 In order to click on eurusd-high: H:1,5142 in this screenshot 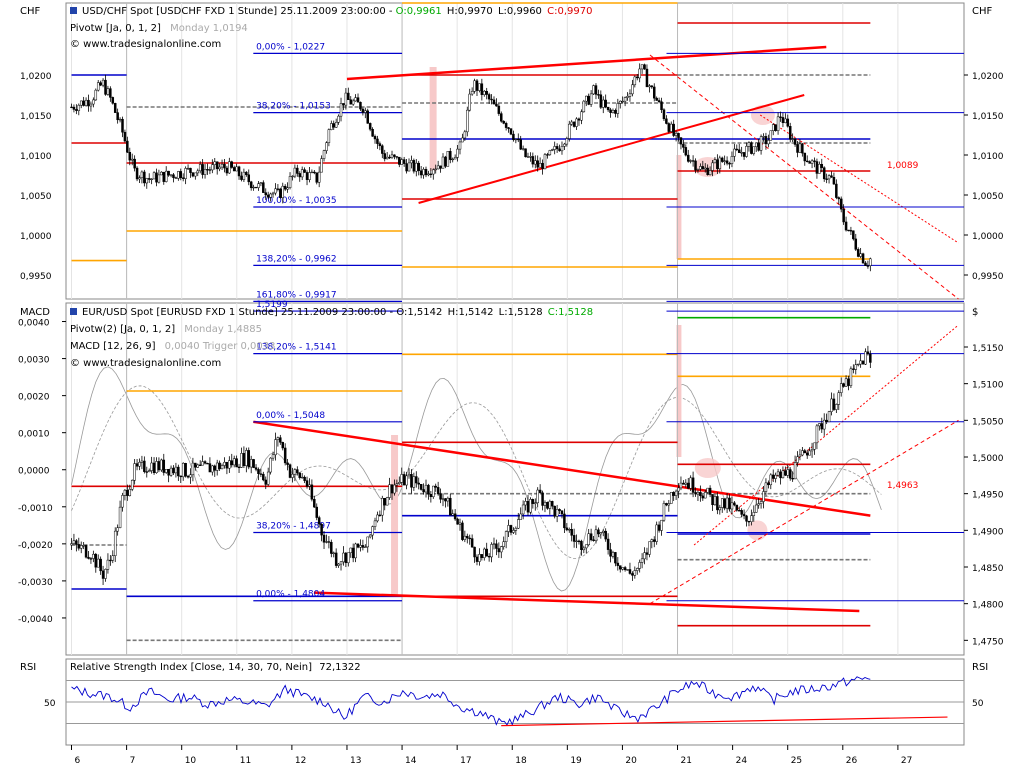, I will do `click(471, 312)`.